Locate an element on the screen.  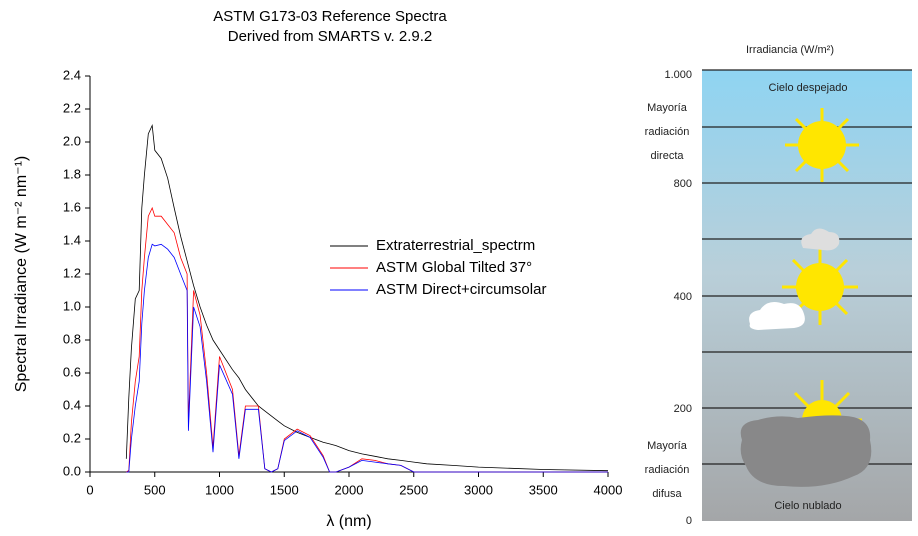
panel-title: Irradiancia (W/m²) is located at coordinates (790, 50).